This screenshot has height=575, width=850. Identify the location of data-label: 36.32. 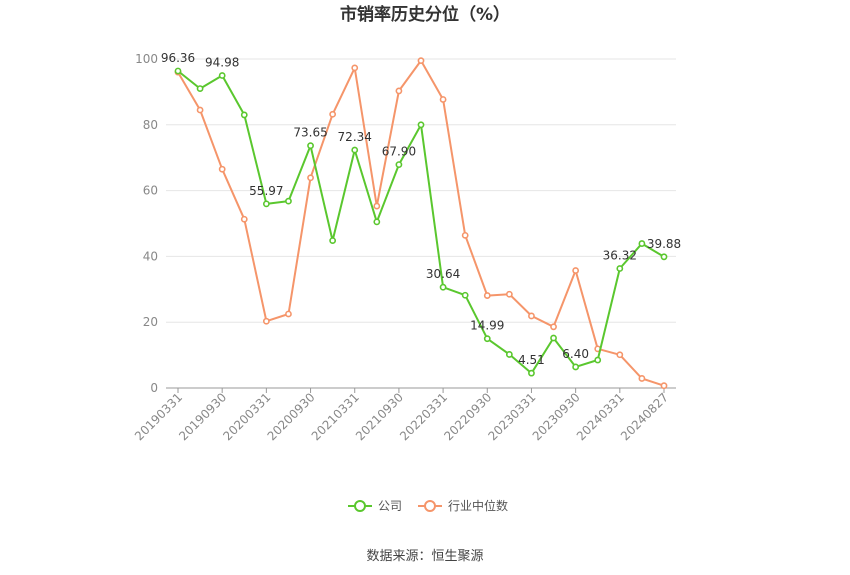
(620, 256).